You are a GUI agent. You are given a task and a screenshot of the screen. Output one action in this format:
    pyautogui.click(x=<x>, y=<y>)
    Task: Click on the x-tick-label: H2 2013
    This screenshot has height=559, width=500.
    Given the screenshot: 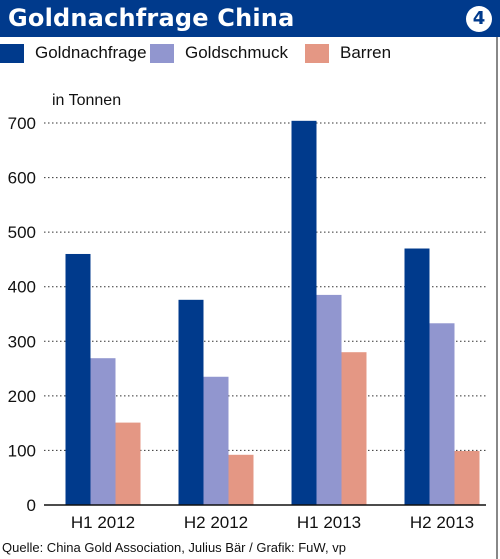 What is the action you would take?
    pyautogui.click(x=442, y=522)
    